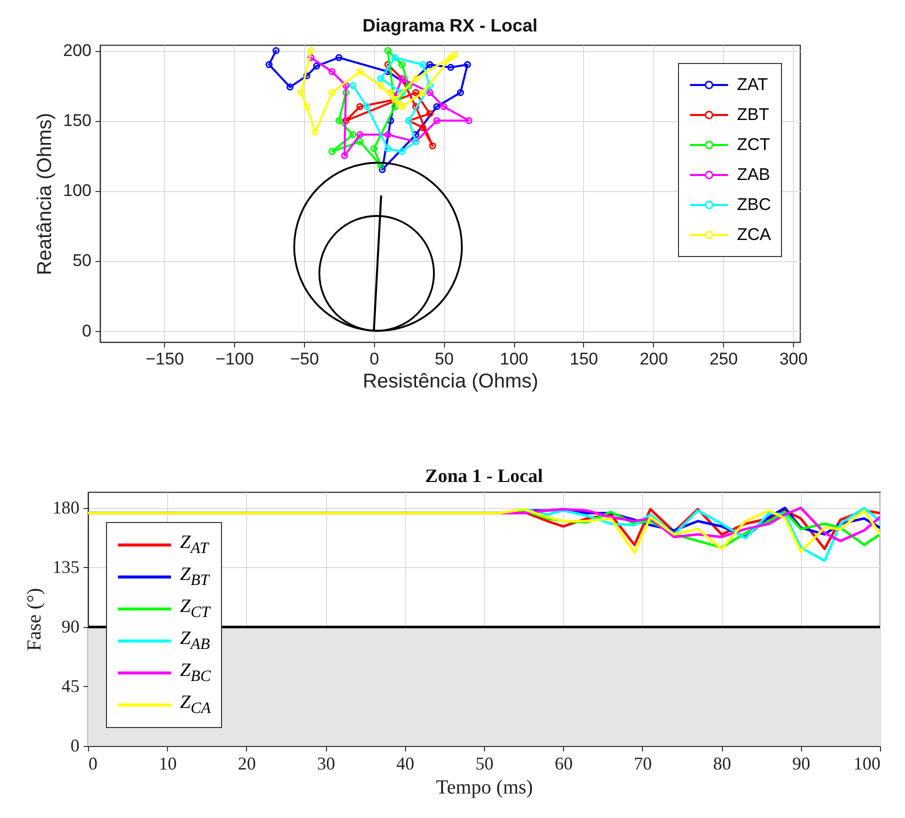  What do you see at coordinates (247, 764) in the screenshot?
I see `x-tick-label: 20` at bounding box center [247, 764].